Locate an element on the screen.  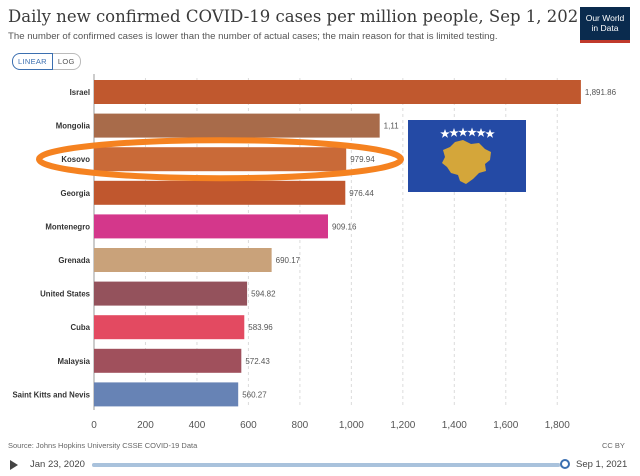
category-label: Montenegro is located at coordinates (67, 226).